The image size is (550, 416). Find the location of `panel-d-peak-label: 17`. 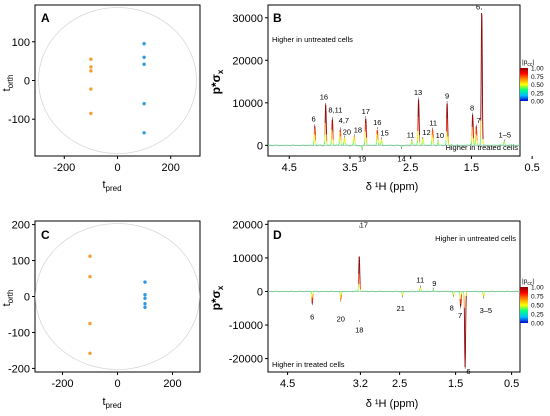

panel-d-peak-label: 17 is located at coordinates (364, 225).